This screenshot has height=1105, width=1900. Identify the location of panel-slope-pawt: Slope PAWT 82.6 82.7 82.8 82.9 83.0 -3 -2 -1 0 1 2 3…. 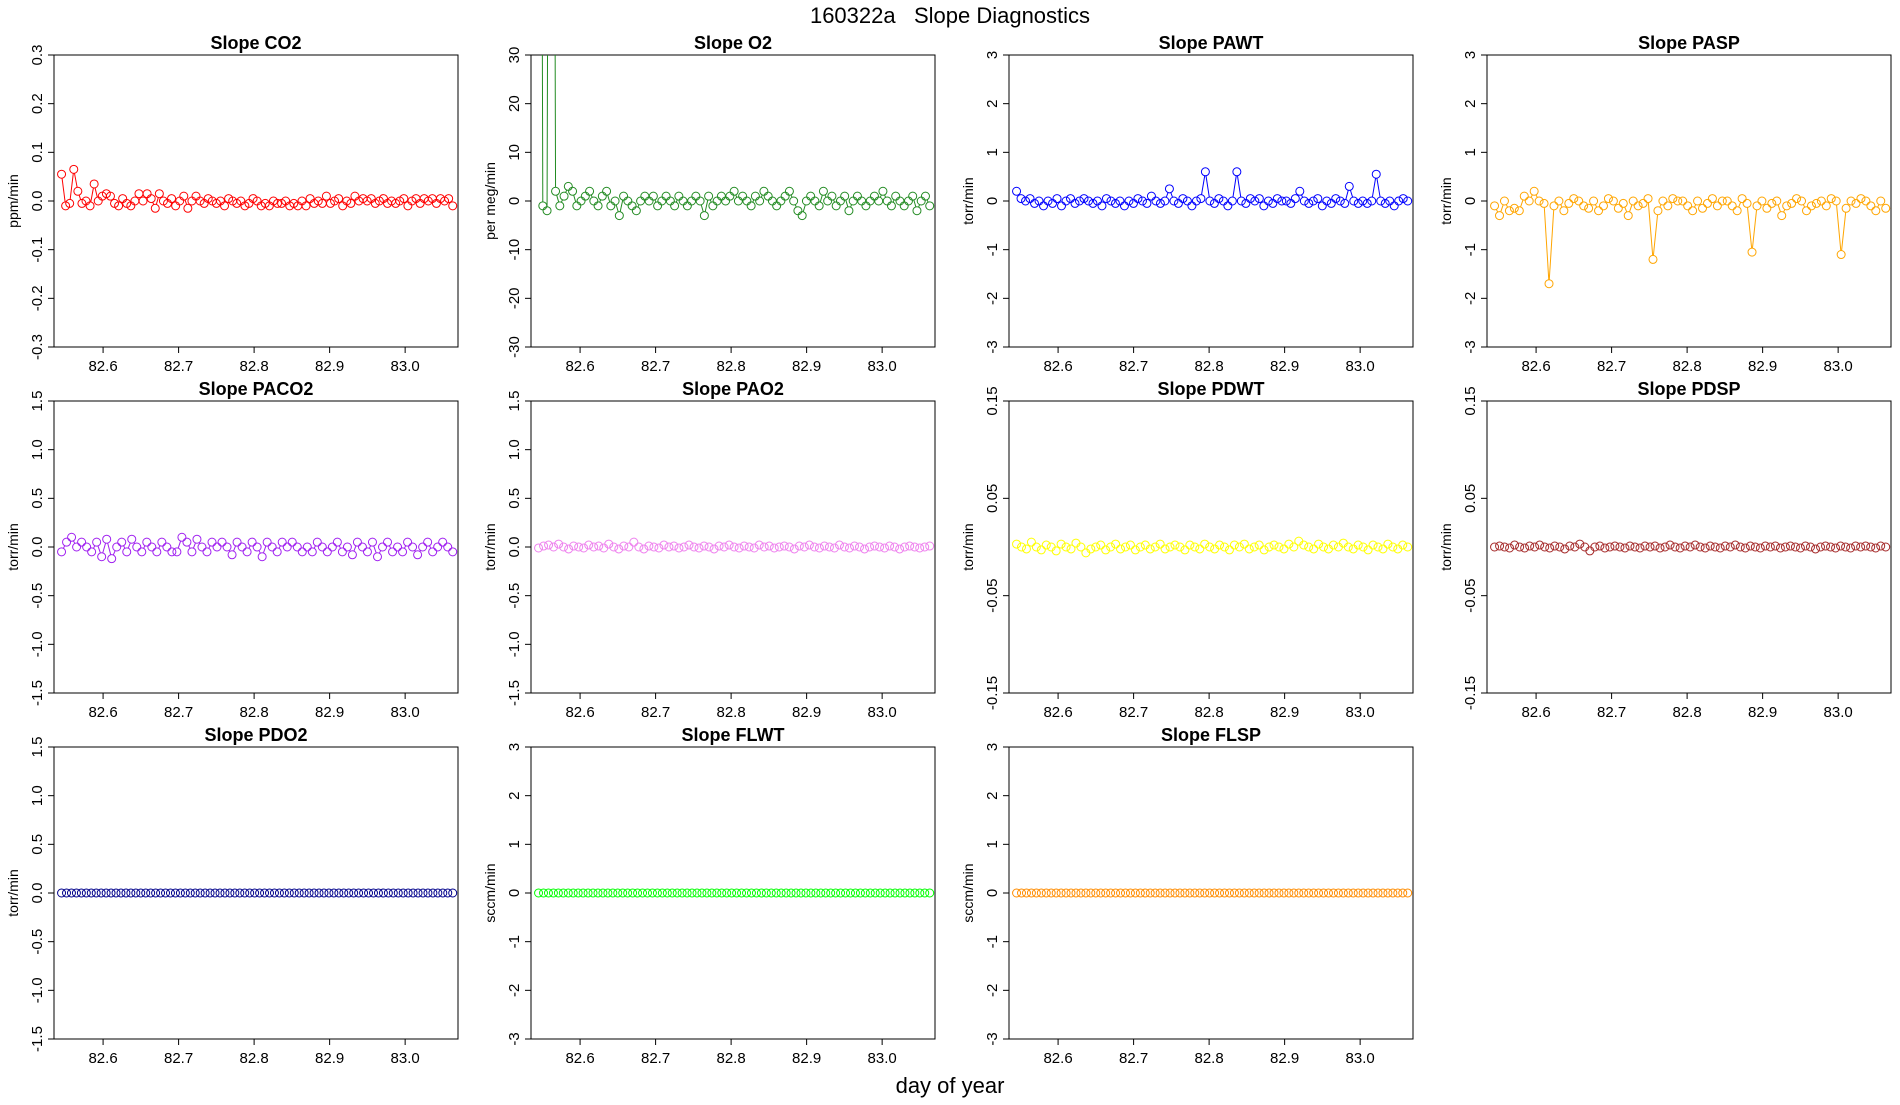
(1187, 204).